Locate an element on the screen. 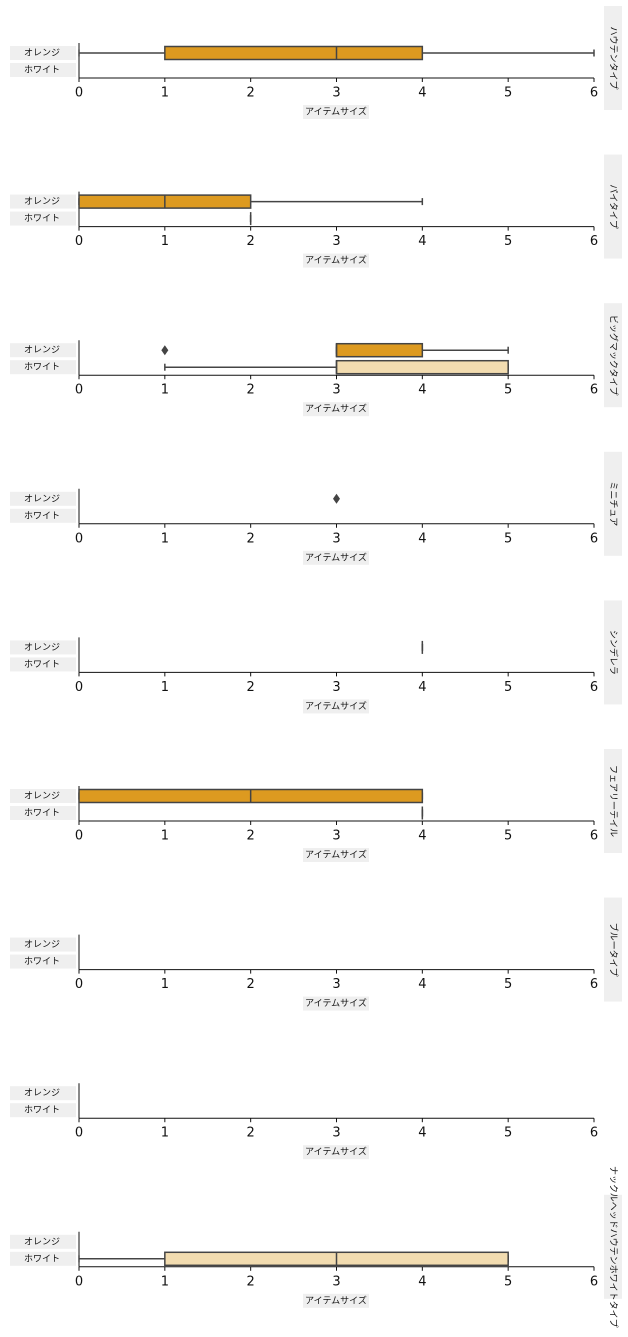  outlier is located at coordinates (165, 350).